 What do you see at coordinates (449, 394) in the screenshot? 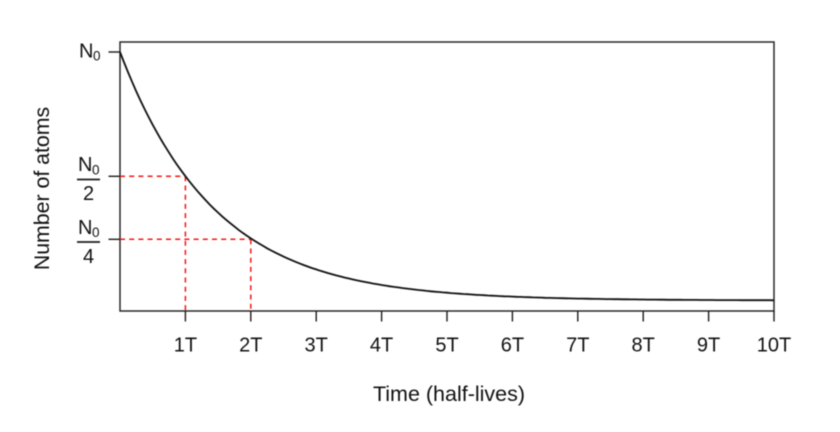
I see `svg-text: Time (half-lives)` at bounding box center [449, 394].